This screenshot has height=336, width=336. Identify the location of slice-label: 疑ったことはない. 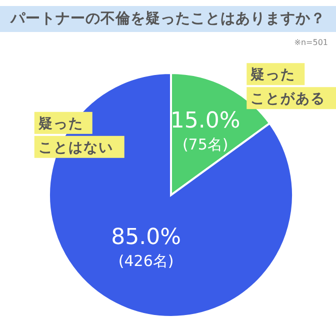
(75, 136).